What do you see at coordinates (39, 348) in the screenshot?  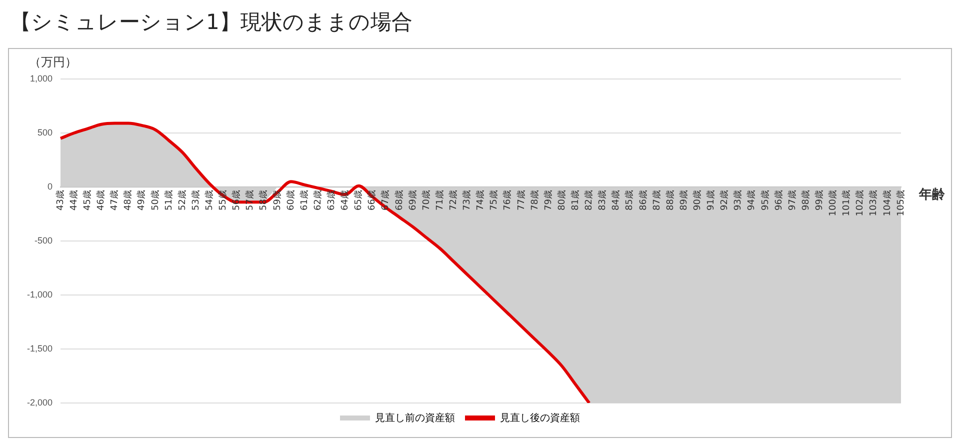 I see `y-tick-label: -1,500` at bounding box center [39, 348].